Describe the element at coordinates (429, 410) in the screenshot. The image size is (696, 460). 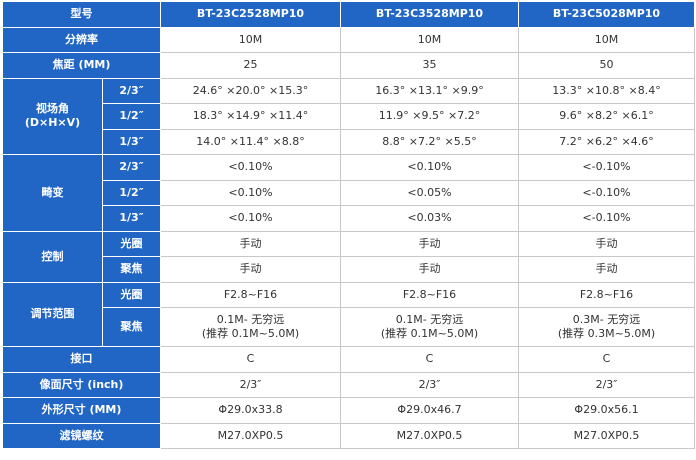
I see `value-cell: Φ29.0x46.7` at that location.